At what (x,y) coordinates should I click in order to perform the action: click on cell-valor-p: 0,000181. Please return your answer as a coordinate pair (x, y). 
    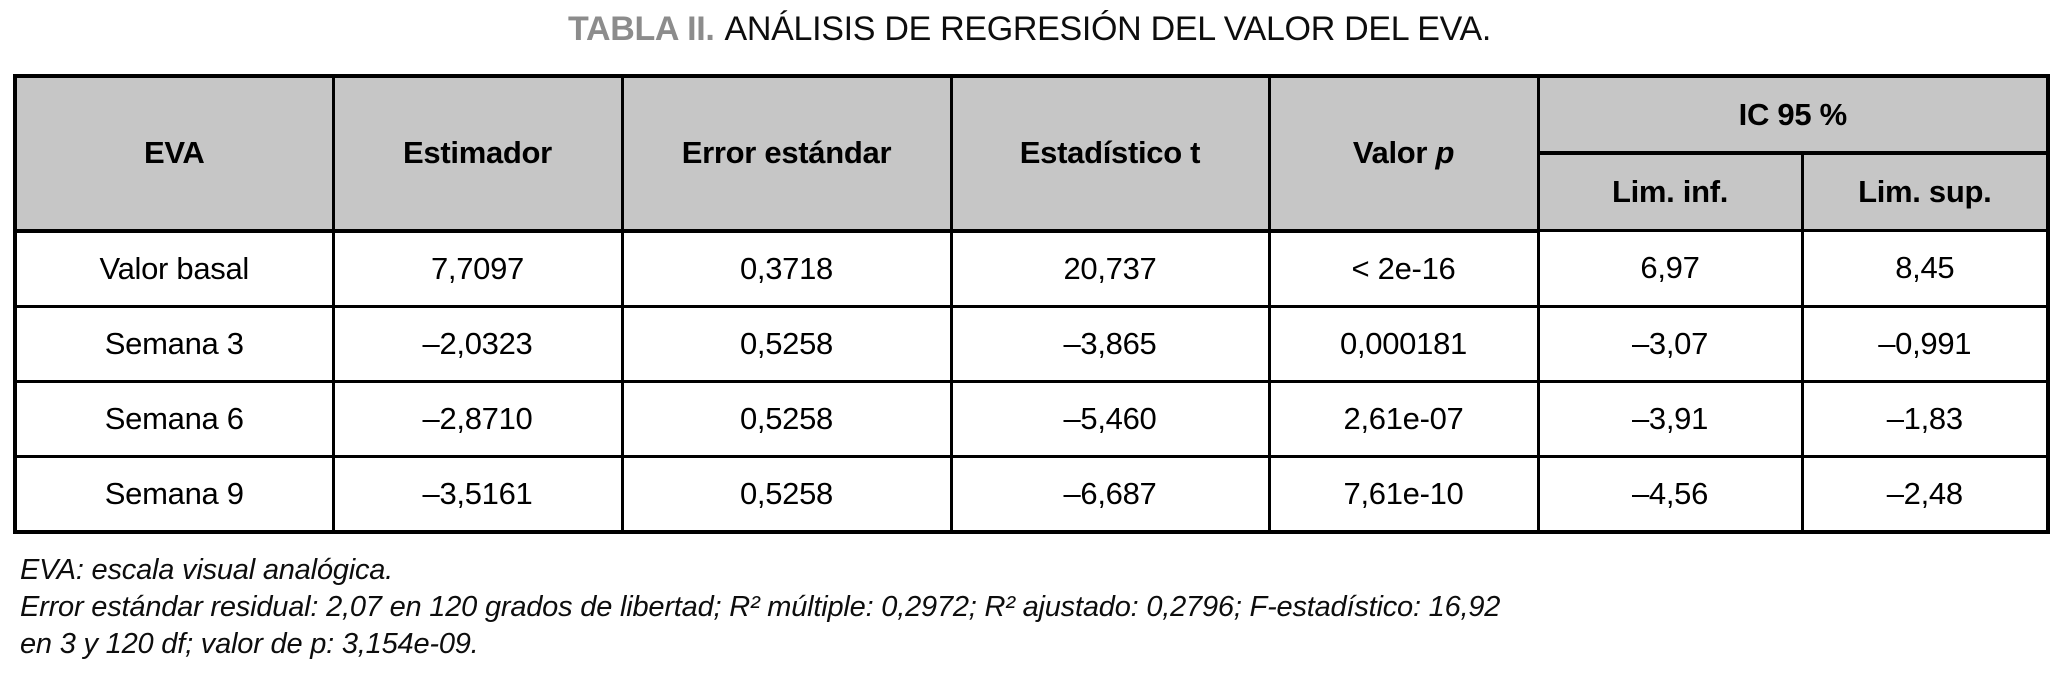
    Looking at the image, I should click on (1403, 343).